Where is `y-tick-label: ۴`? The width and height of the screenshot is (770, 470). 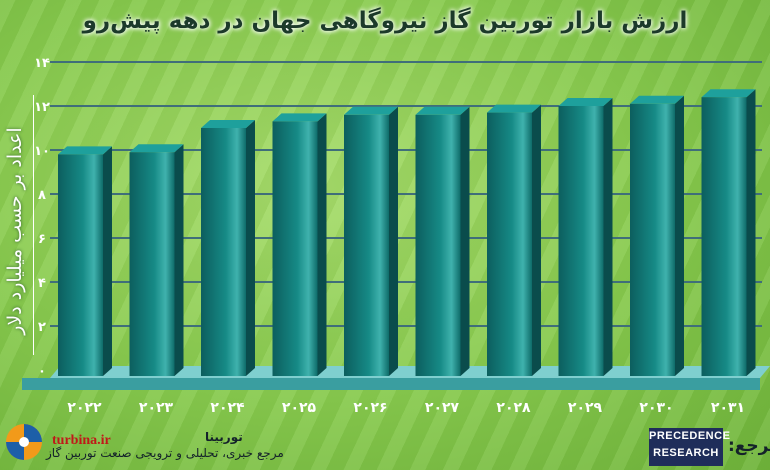
y-tick-label: ۴ is located at coordinates (42, 283).